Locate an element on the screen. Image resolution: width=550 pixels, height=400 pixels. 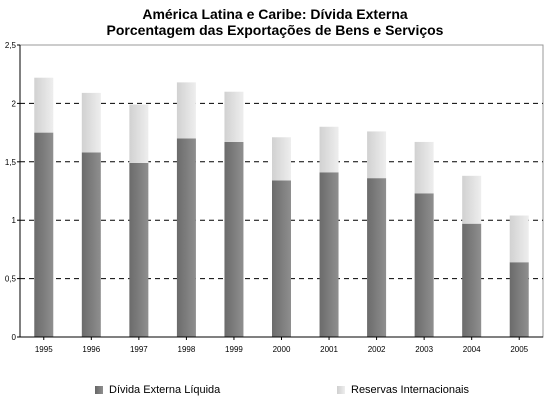
bar-2001-divida is located at coordinates (329, 254).